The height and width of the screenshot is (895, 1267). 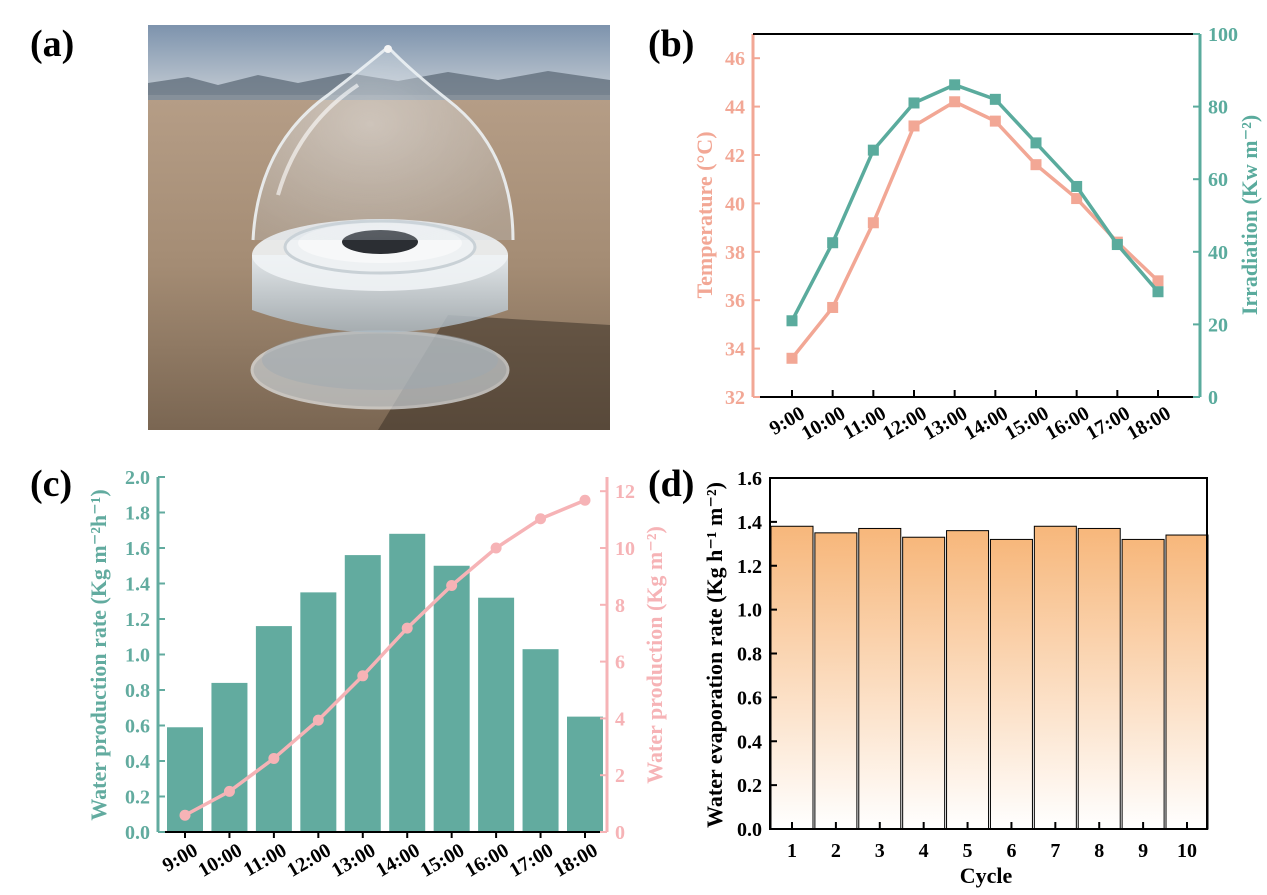 I want to click on y2-tick-label: 20, so click(x=1218, y=325).